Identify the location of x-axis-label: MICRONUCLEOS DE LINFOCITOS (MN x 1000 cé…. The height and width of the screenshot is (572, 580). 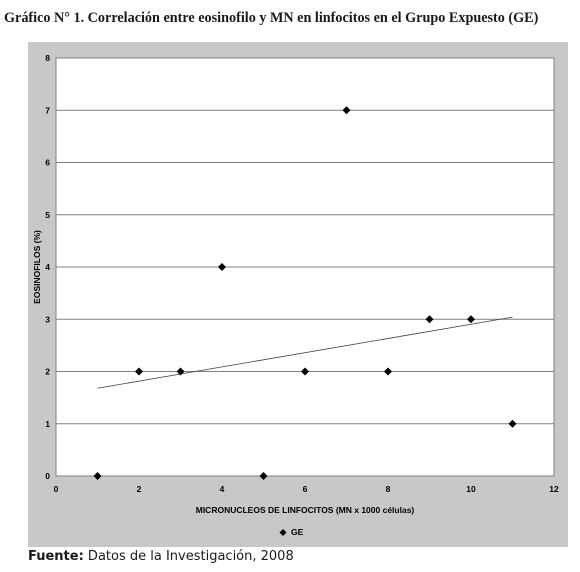
(305, 510).